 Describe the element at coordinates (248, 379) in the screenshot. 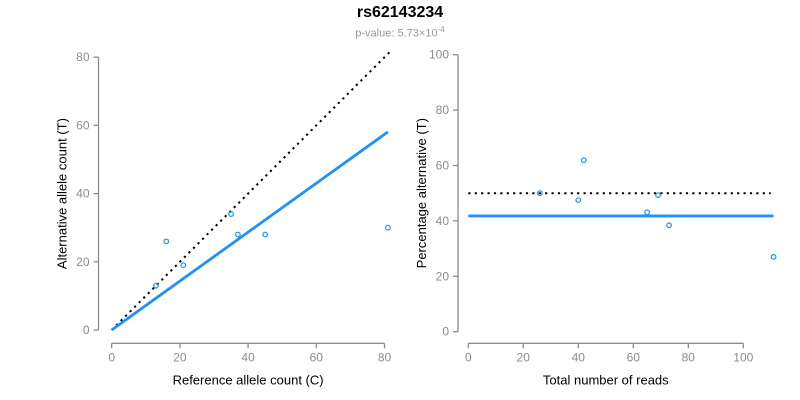

I see `x-axis-title: Reference allele count (C)` at that location.